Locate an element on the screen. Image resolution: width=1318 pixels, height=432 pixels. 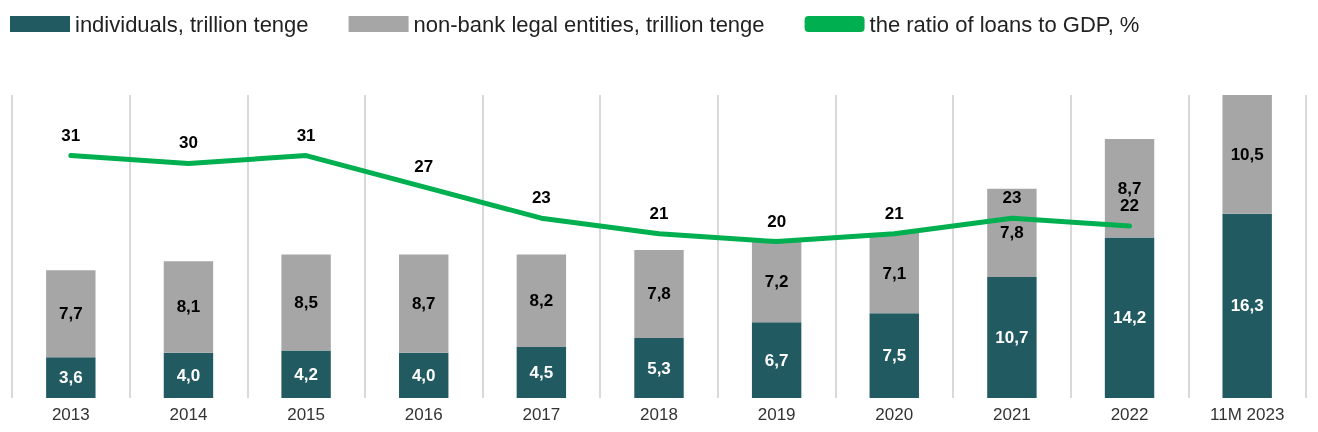
data-label: 30 is located at coordinates (188, 143).